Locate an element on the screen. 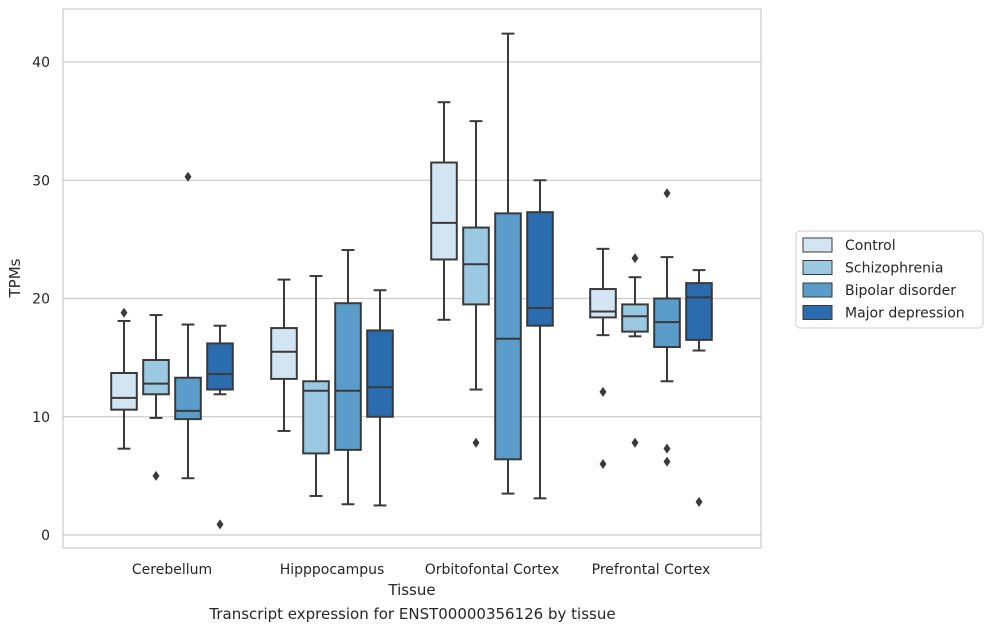 Image resolution: width=993 pixels, height=634 pixels. y-tick-label: 20 is located at coordinates (41, 300).